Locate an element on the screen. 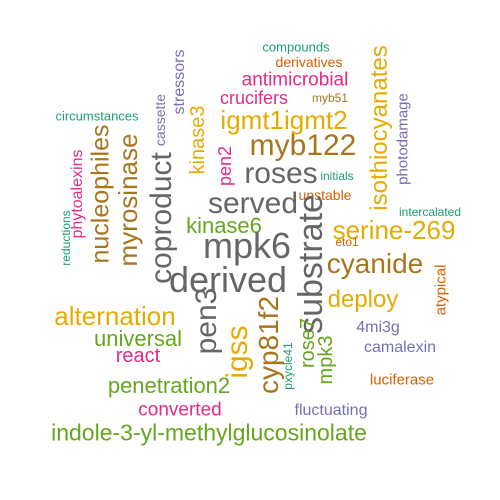 This screenshot has height=500, width=500. word-4mi3g: 4mi3g is located at coordinates (378, 327).